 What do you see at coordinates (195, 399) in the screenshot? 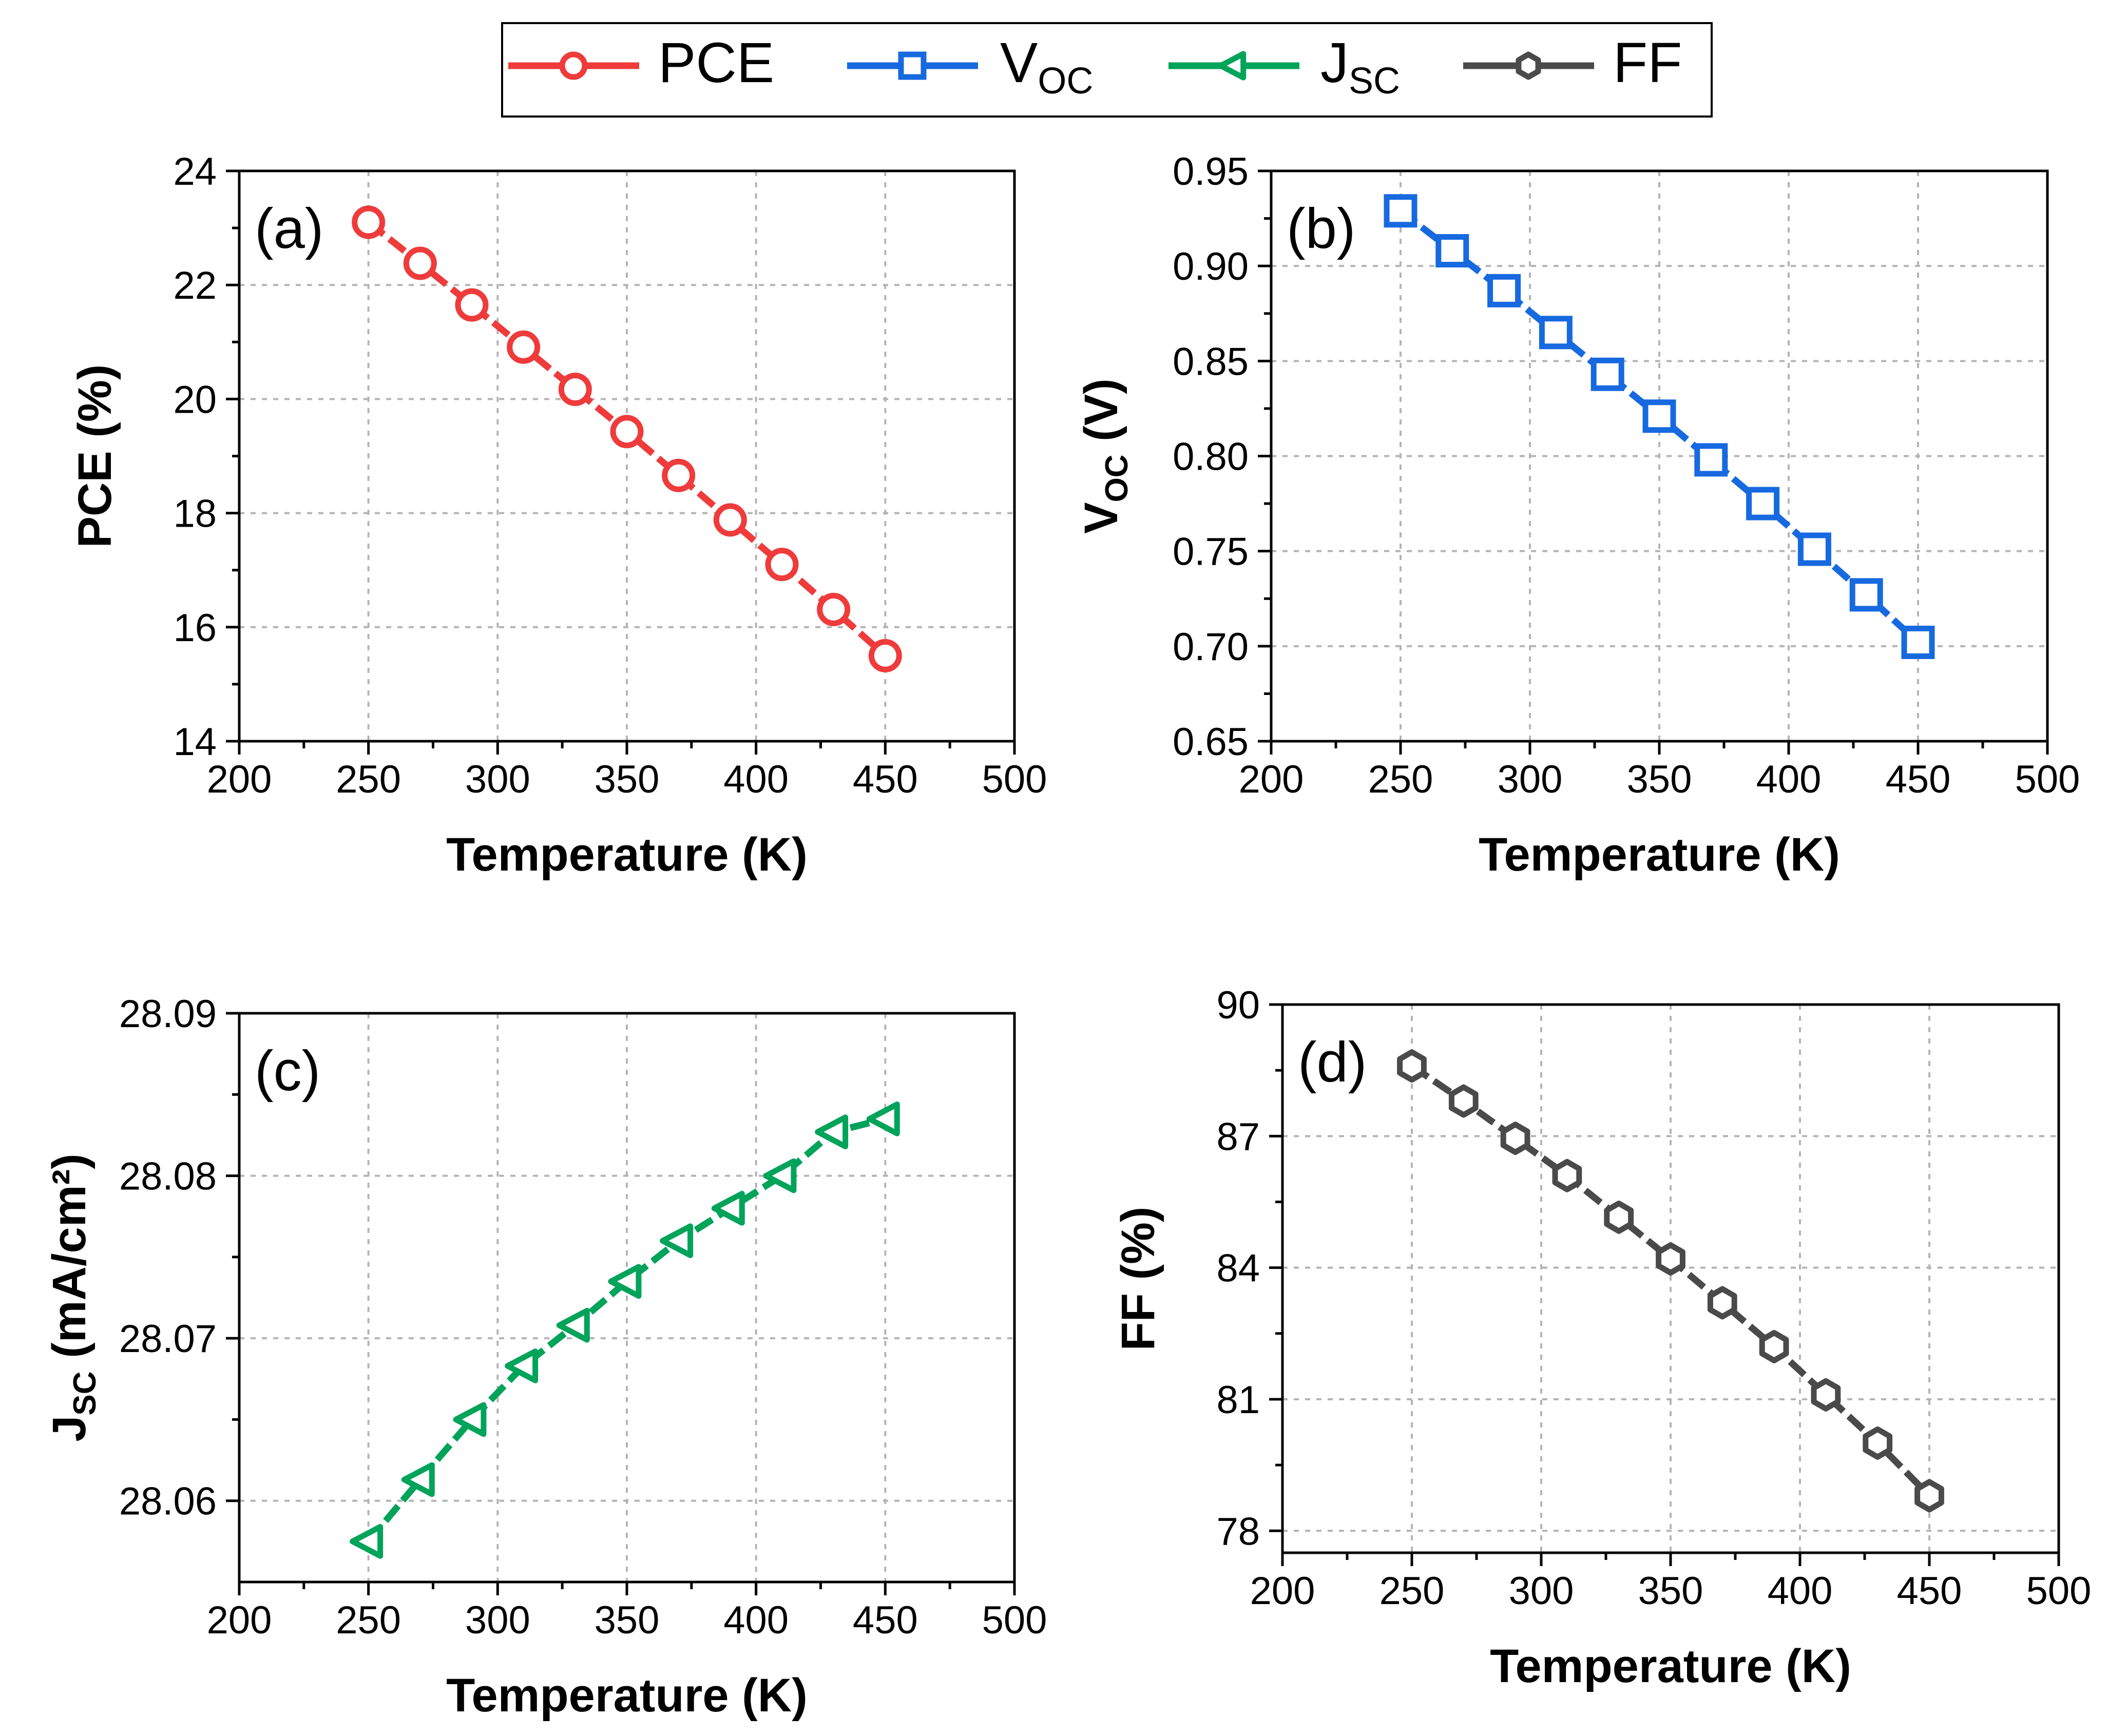
I see `y-tick-label: 20` at bounding box center [195, 399].